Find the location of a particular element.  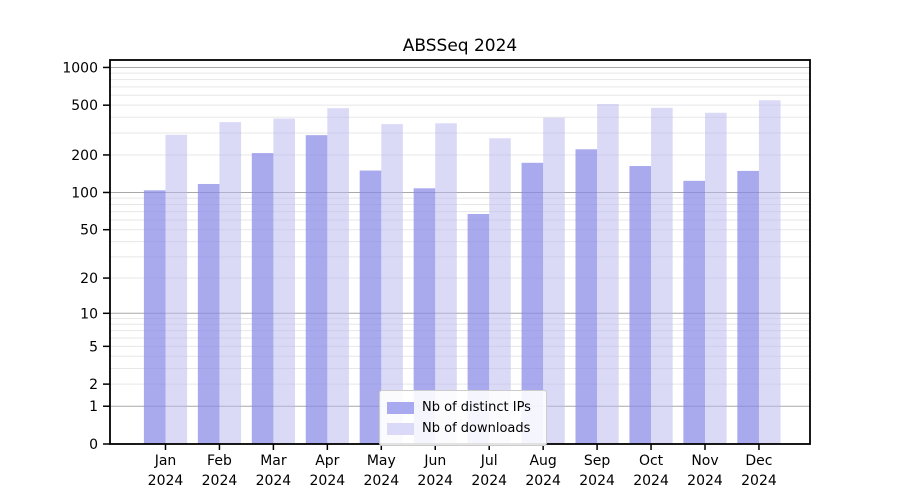

bar-distinct-ips-sep is located at coordinates (586, 297).